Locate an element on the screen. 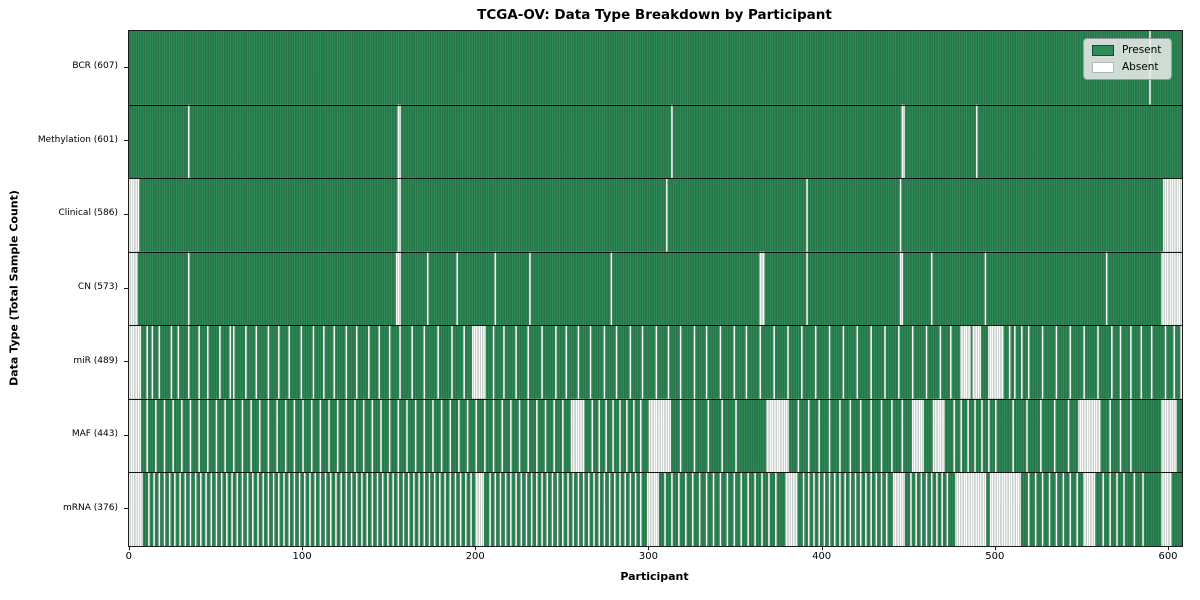 The width and height of the screenshot is (1200, 600). y-tick-label: Methylation (601) is located at coordinates (77, 139).